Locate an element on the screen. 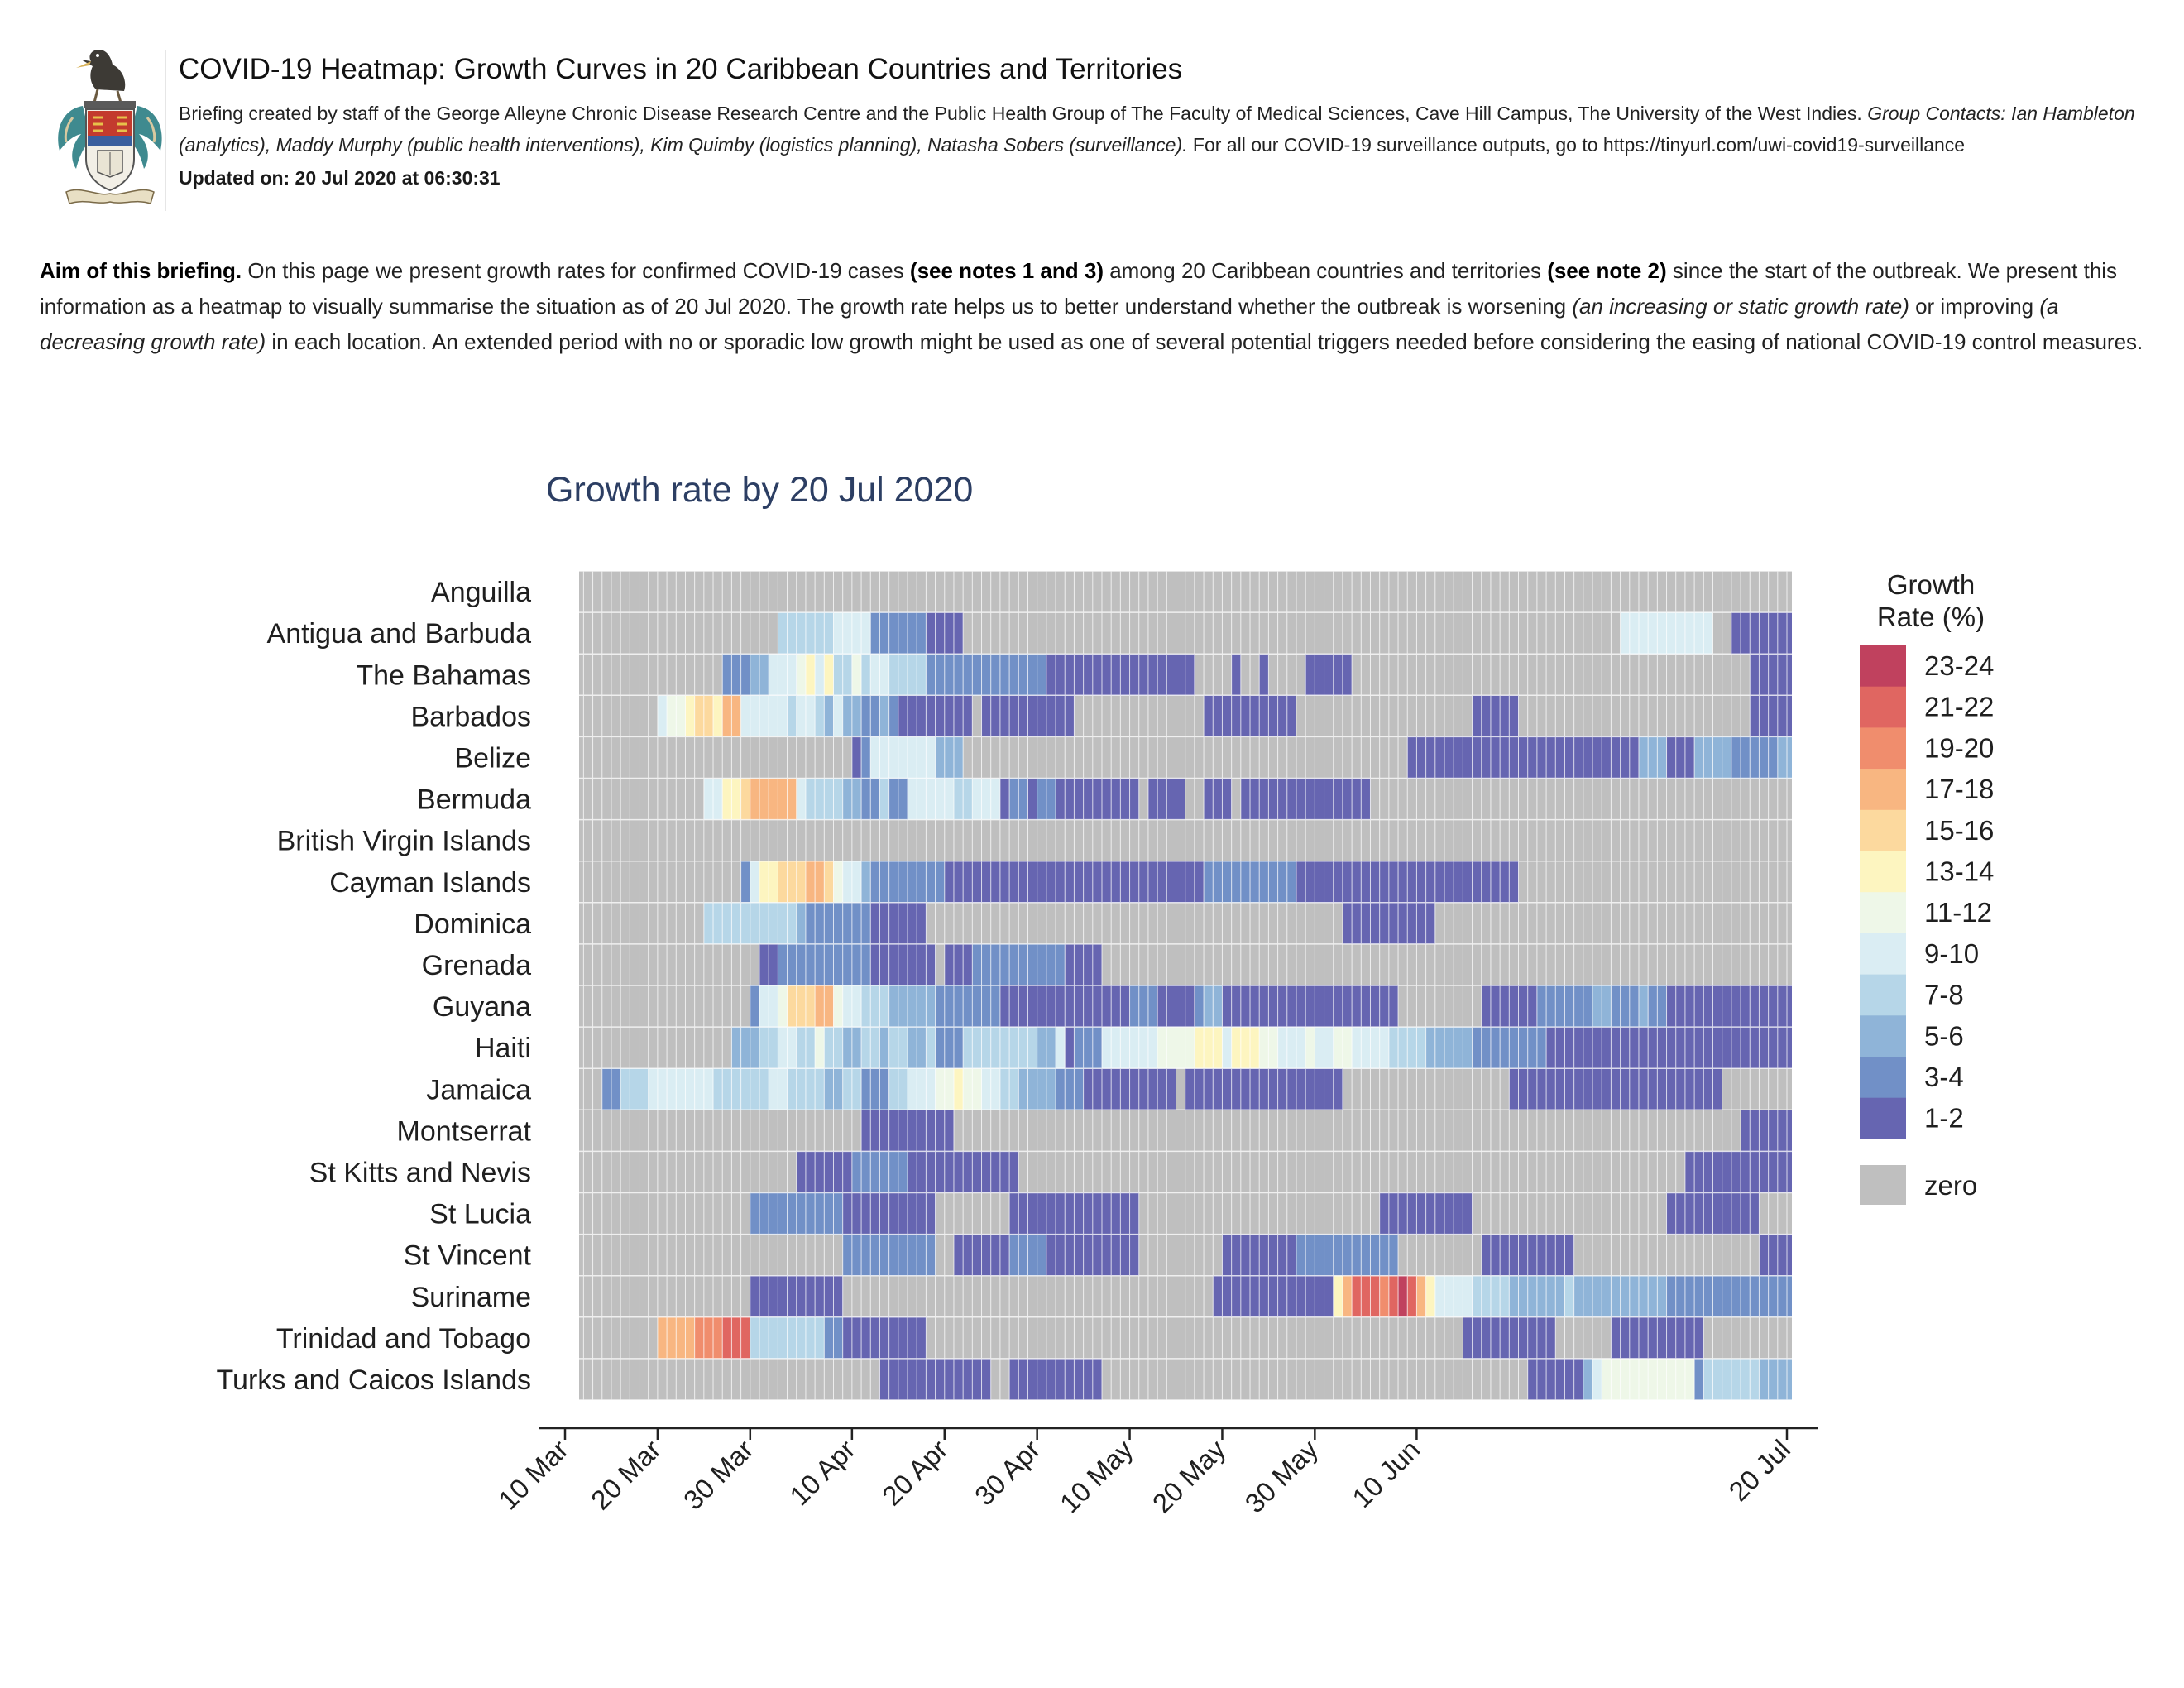 This screenshot has width=2184, height=1688. x-tick-label: 10 Mar is located at coordinates (533, 1475).